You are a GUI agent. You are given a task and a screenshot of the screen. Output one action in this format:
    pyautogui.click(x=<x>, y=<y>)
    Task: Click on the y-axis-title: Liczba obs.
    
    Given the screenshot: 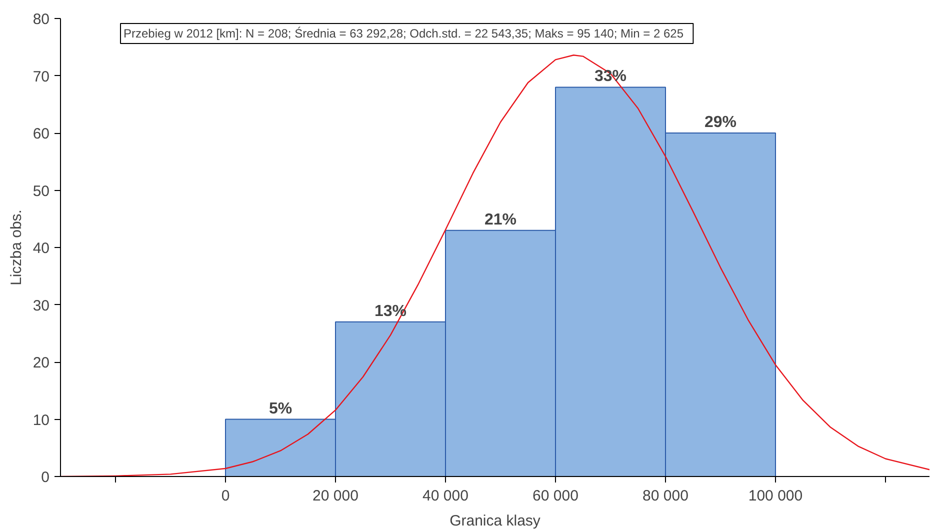 What is the action you would take?
    pyautogui.click(x=16, y=248)
    